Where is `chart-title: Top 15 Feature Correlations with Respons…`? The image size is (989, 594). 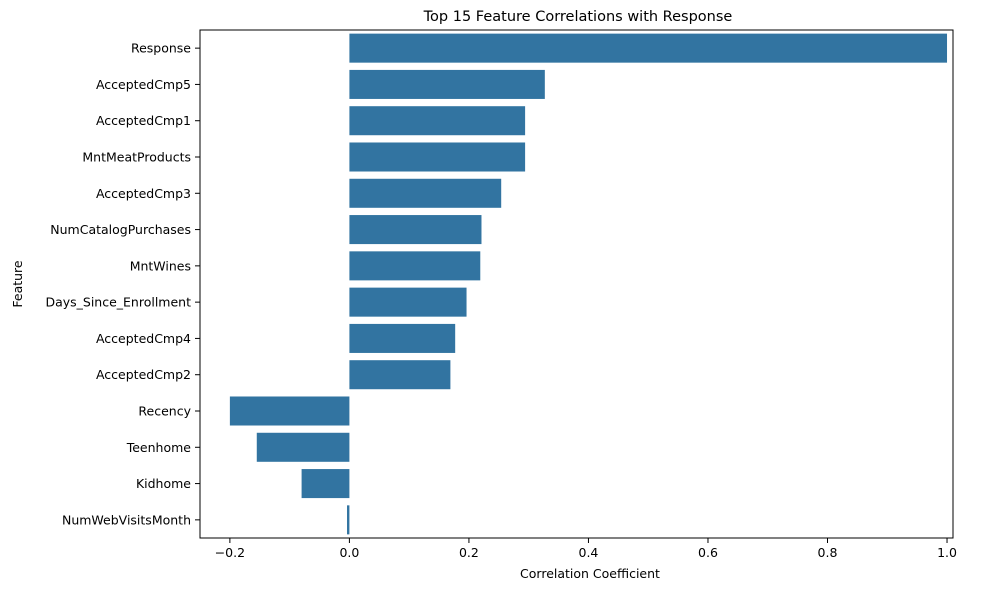
chart-title: Top 15 Feature Correlations with Respons… is located at coordinates (578, 17).